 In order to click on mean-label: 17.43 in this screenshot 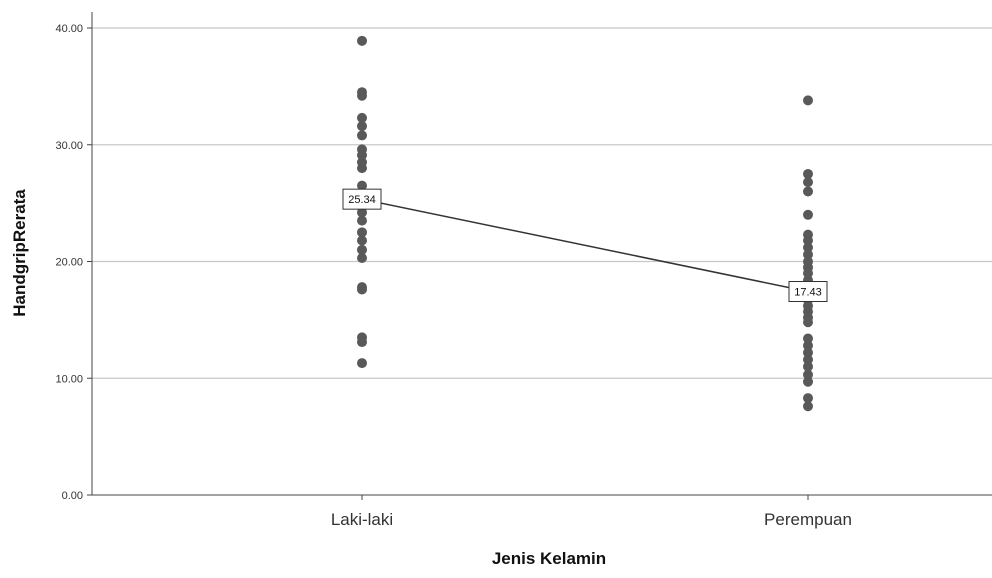, I will do `click(808, 293)`.